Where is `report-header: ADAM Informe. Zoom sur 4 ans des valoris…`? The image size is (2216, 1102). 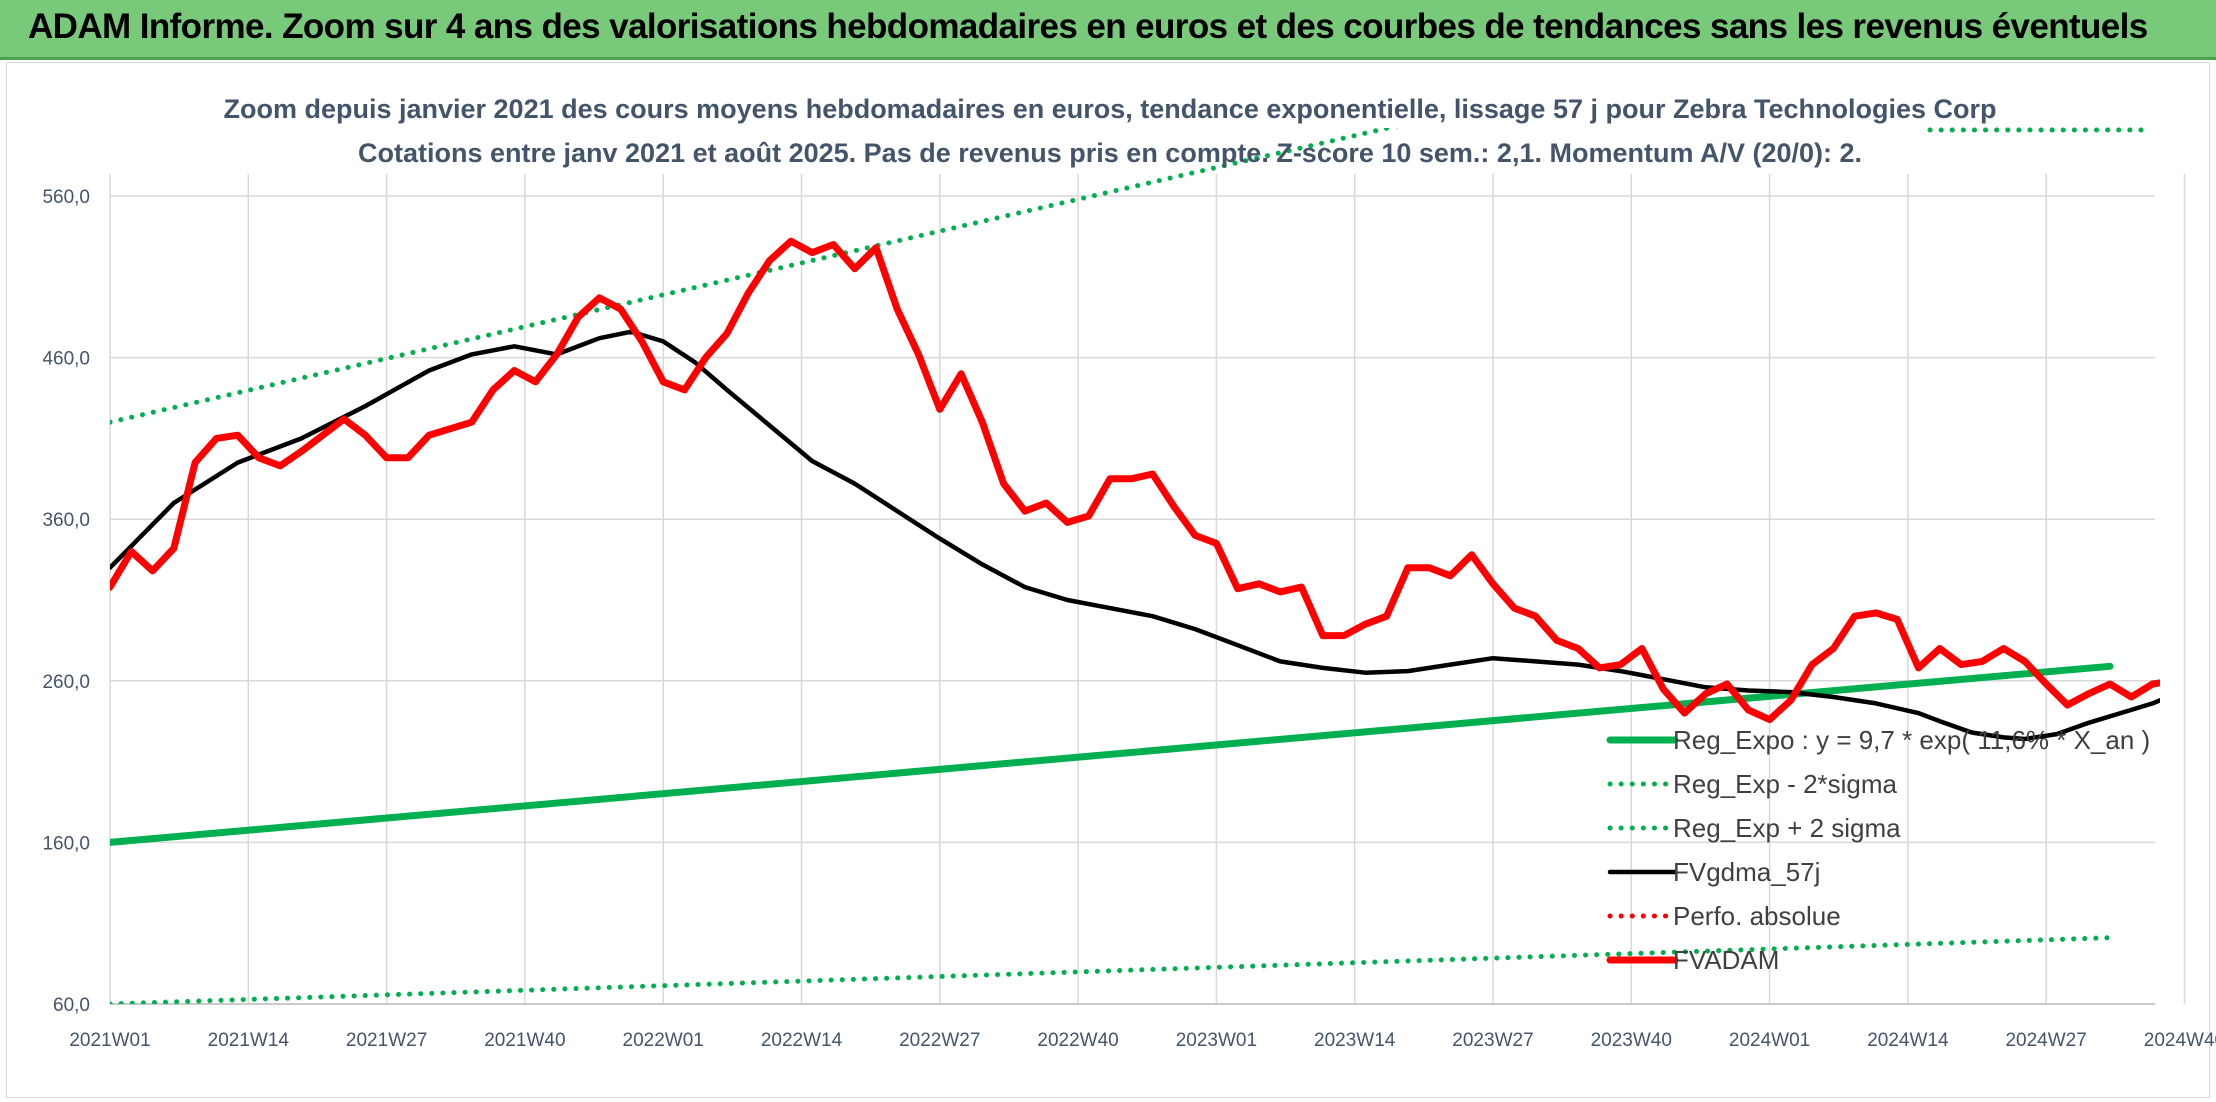
report-header: ADAM Informe. Zoom sur 4 ans des valoris… is located at coordinates (1108, 30).